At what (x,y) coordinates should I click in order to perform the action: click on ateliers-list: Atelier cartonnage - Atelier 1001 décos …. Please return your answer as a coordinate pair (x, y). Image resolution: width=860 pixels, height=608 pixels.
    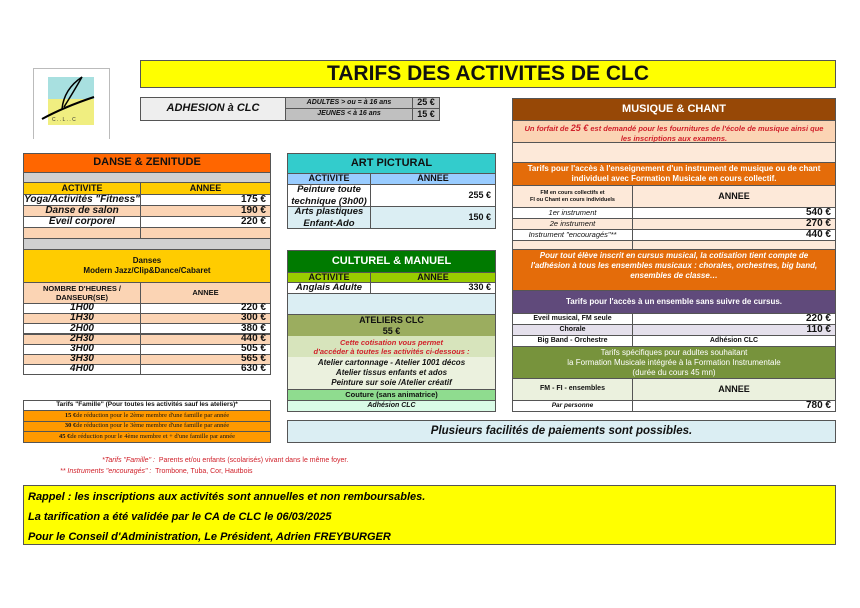
    Looking at the image, I should click on (391, 373).